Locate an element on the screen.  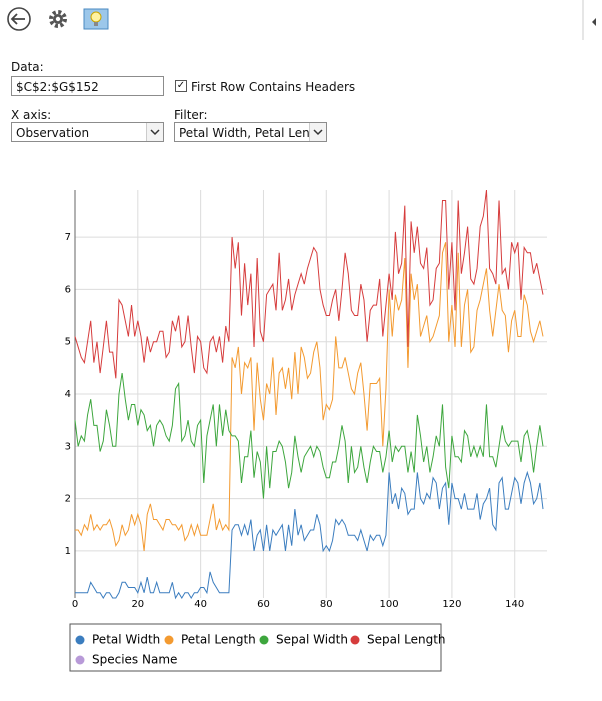
x-tick-label: 100 is located at coordinates (389, 604).